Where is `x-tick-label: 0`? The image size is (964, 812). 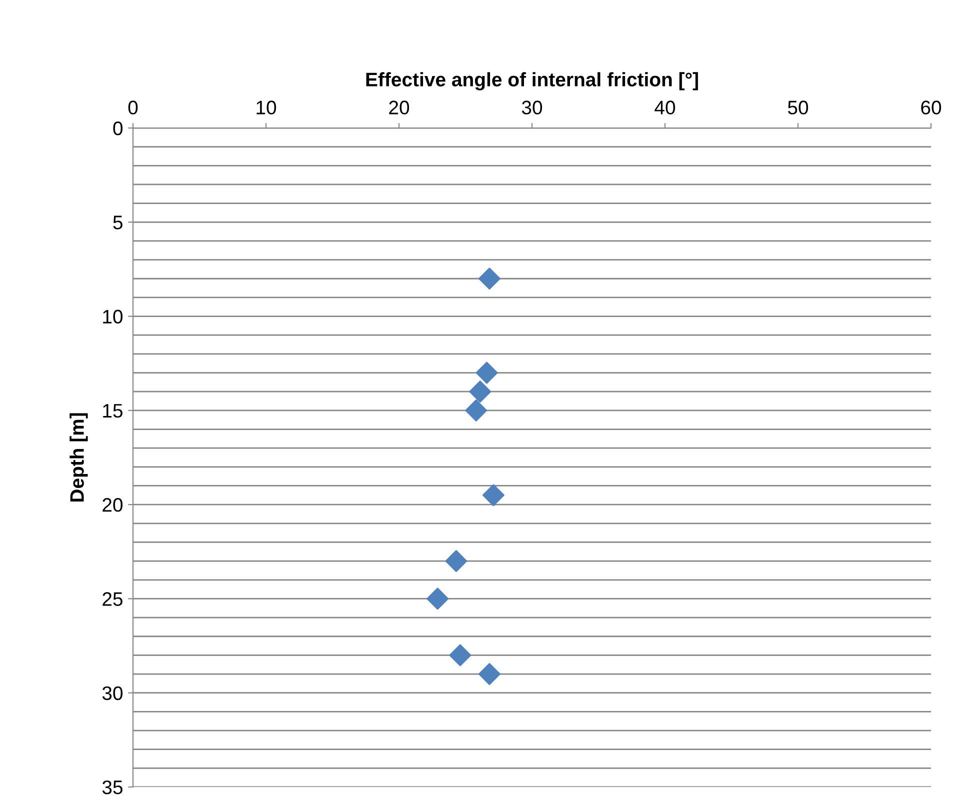 x-tick-label: 0 is located at coordinates (133, 107).